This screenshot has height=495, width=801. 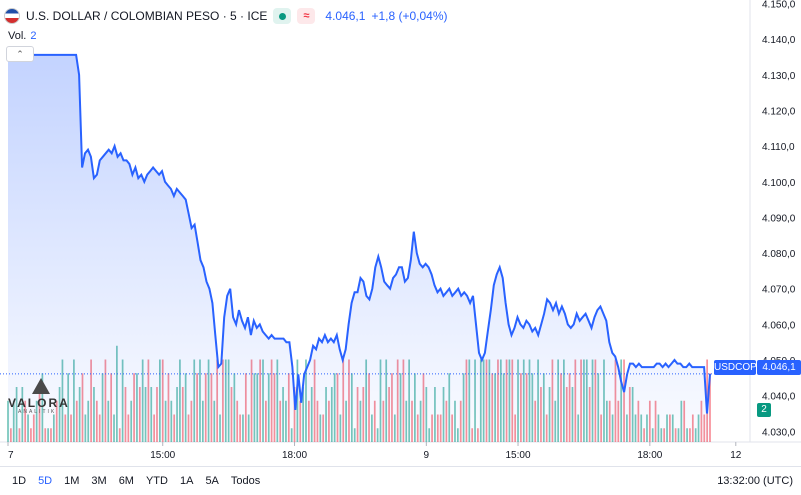 What do you see at coordinates (282, 16) in the screenshot?
I see `market-status-icon` at bounding box center [282, 16].